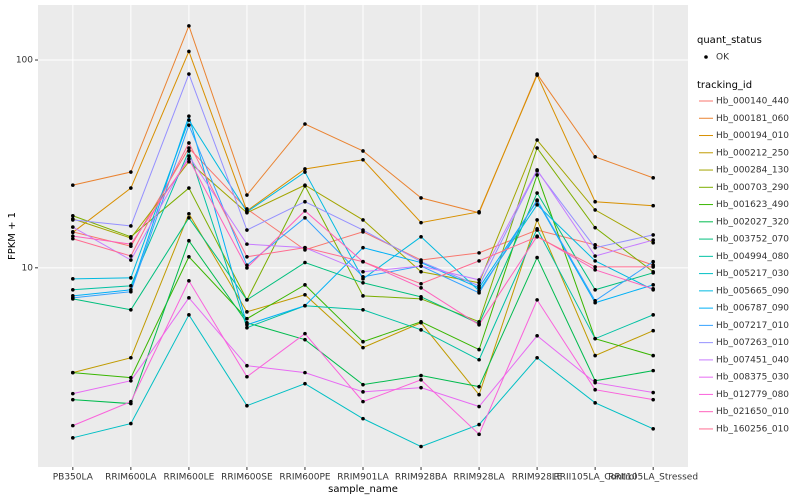  What do you see at coordinates (752, 291) in the screenshot?
I see `legend-label: Hb_005665_090` at bounding box center [752, 291].